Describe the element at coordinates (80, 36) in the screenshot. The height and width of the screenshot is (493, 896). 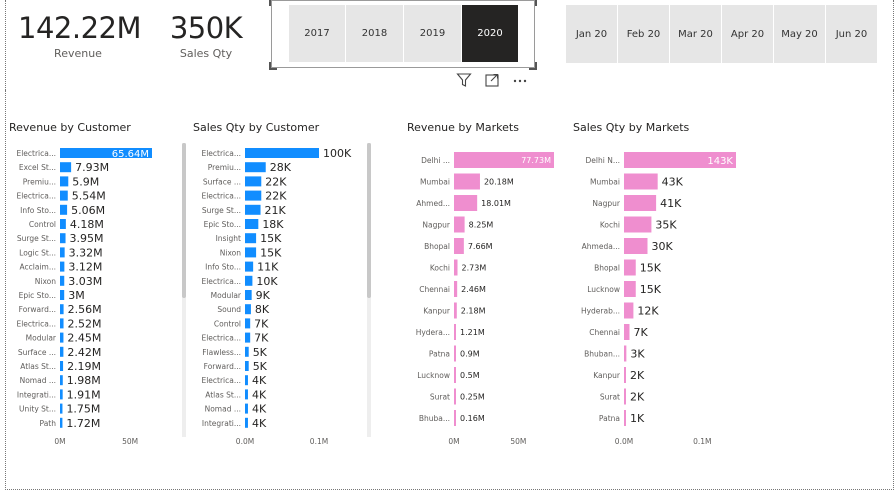
I see `revenue-card: 142.22M Revenue` at that location.